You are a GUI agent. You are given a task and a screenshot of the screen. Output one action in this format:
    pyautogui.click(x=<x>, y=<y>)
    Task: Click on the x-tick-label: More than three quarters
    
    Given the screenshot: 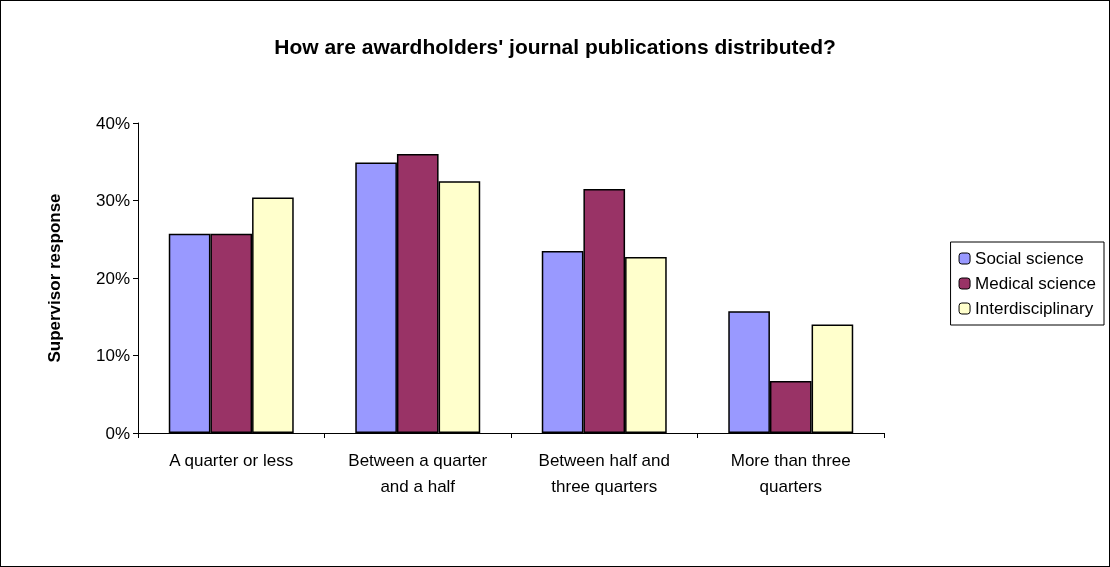 What is the action you would take?
    pyautogui.click(x=790, y=473)
    